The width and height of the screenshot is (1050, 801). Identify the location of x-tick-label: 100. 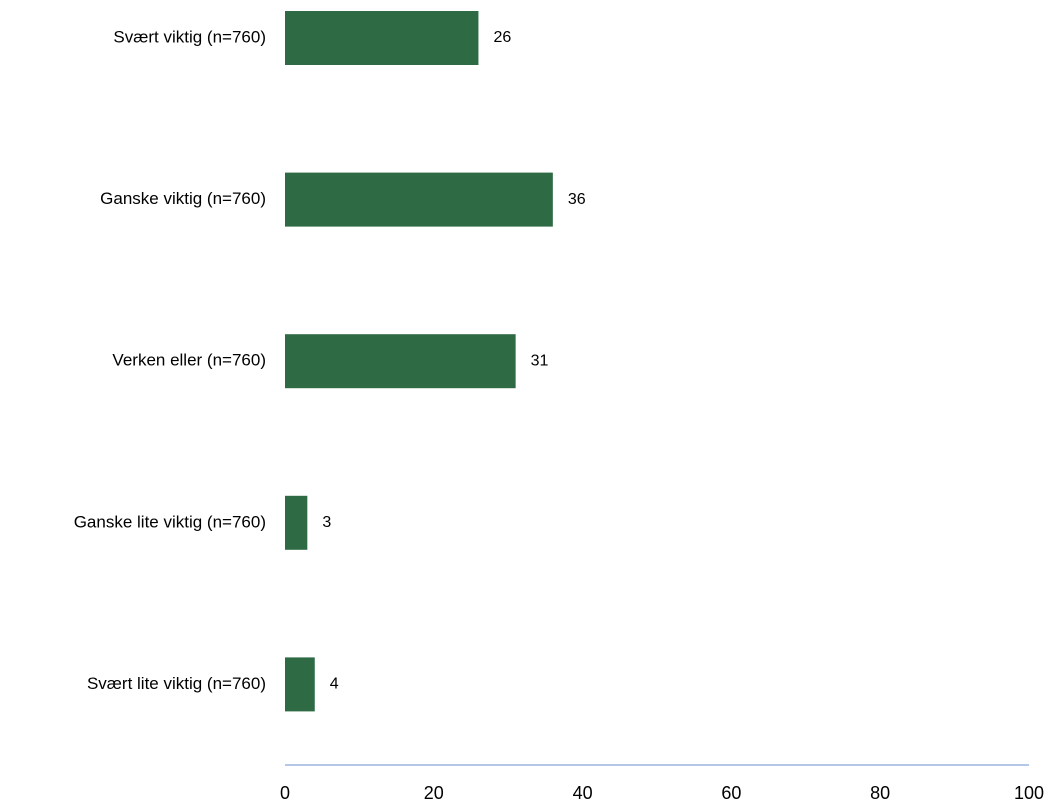
(1029, 792).